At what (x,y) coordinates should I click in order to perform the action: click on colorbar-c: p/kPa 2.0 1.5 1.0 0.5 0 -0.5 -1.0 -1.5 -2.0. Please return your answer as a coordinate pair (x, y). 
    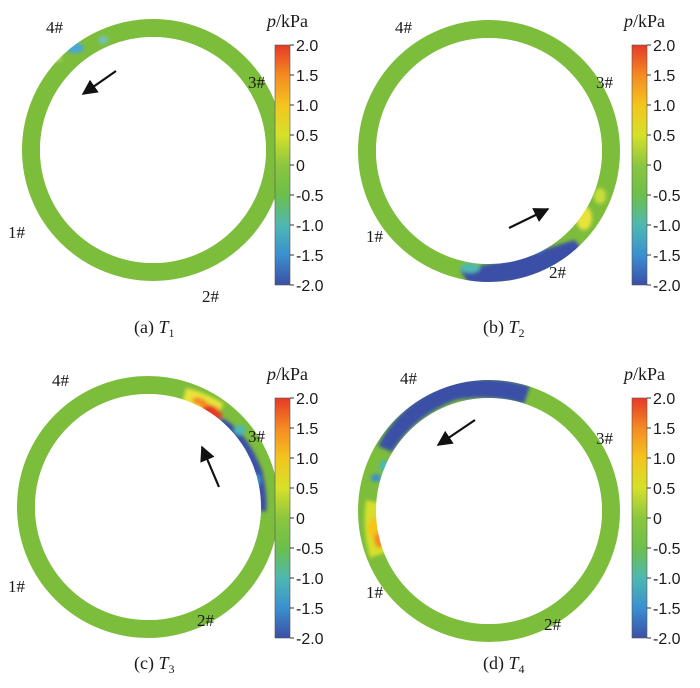
    Looking at the image, I should click on (294, 506).